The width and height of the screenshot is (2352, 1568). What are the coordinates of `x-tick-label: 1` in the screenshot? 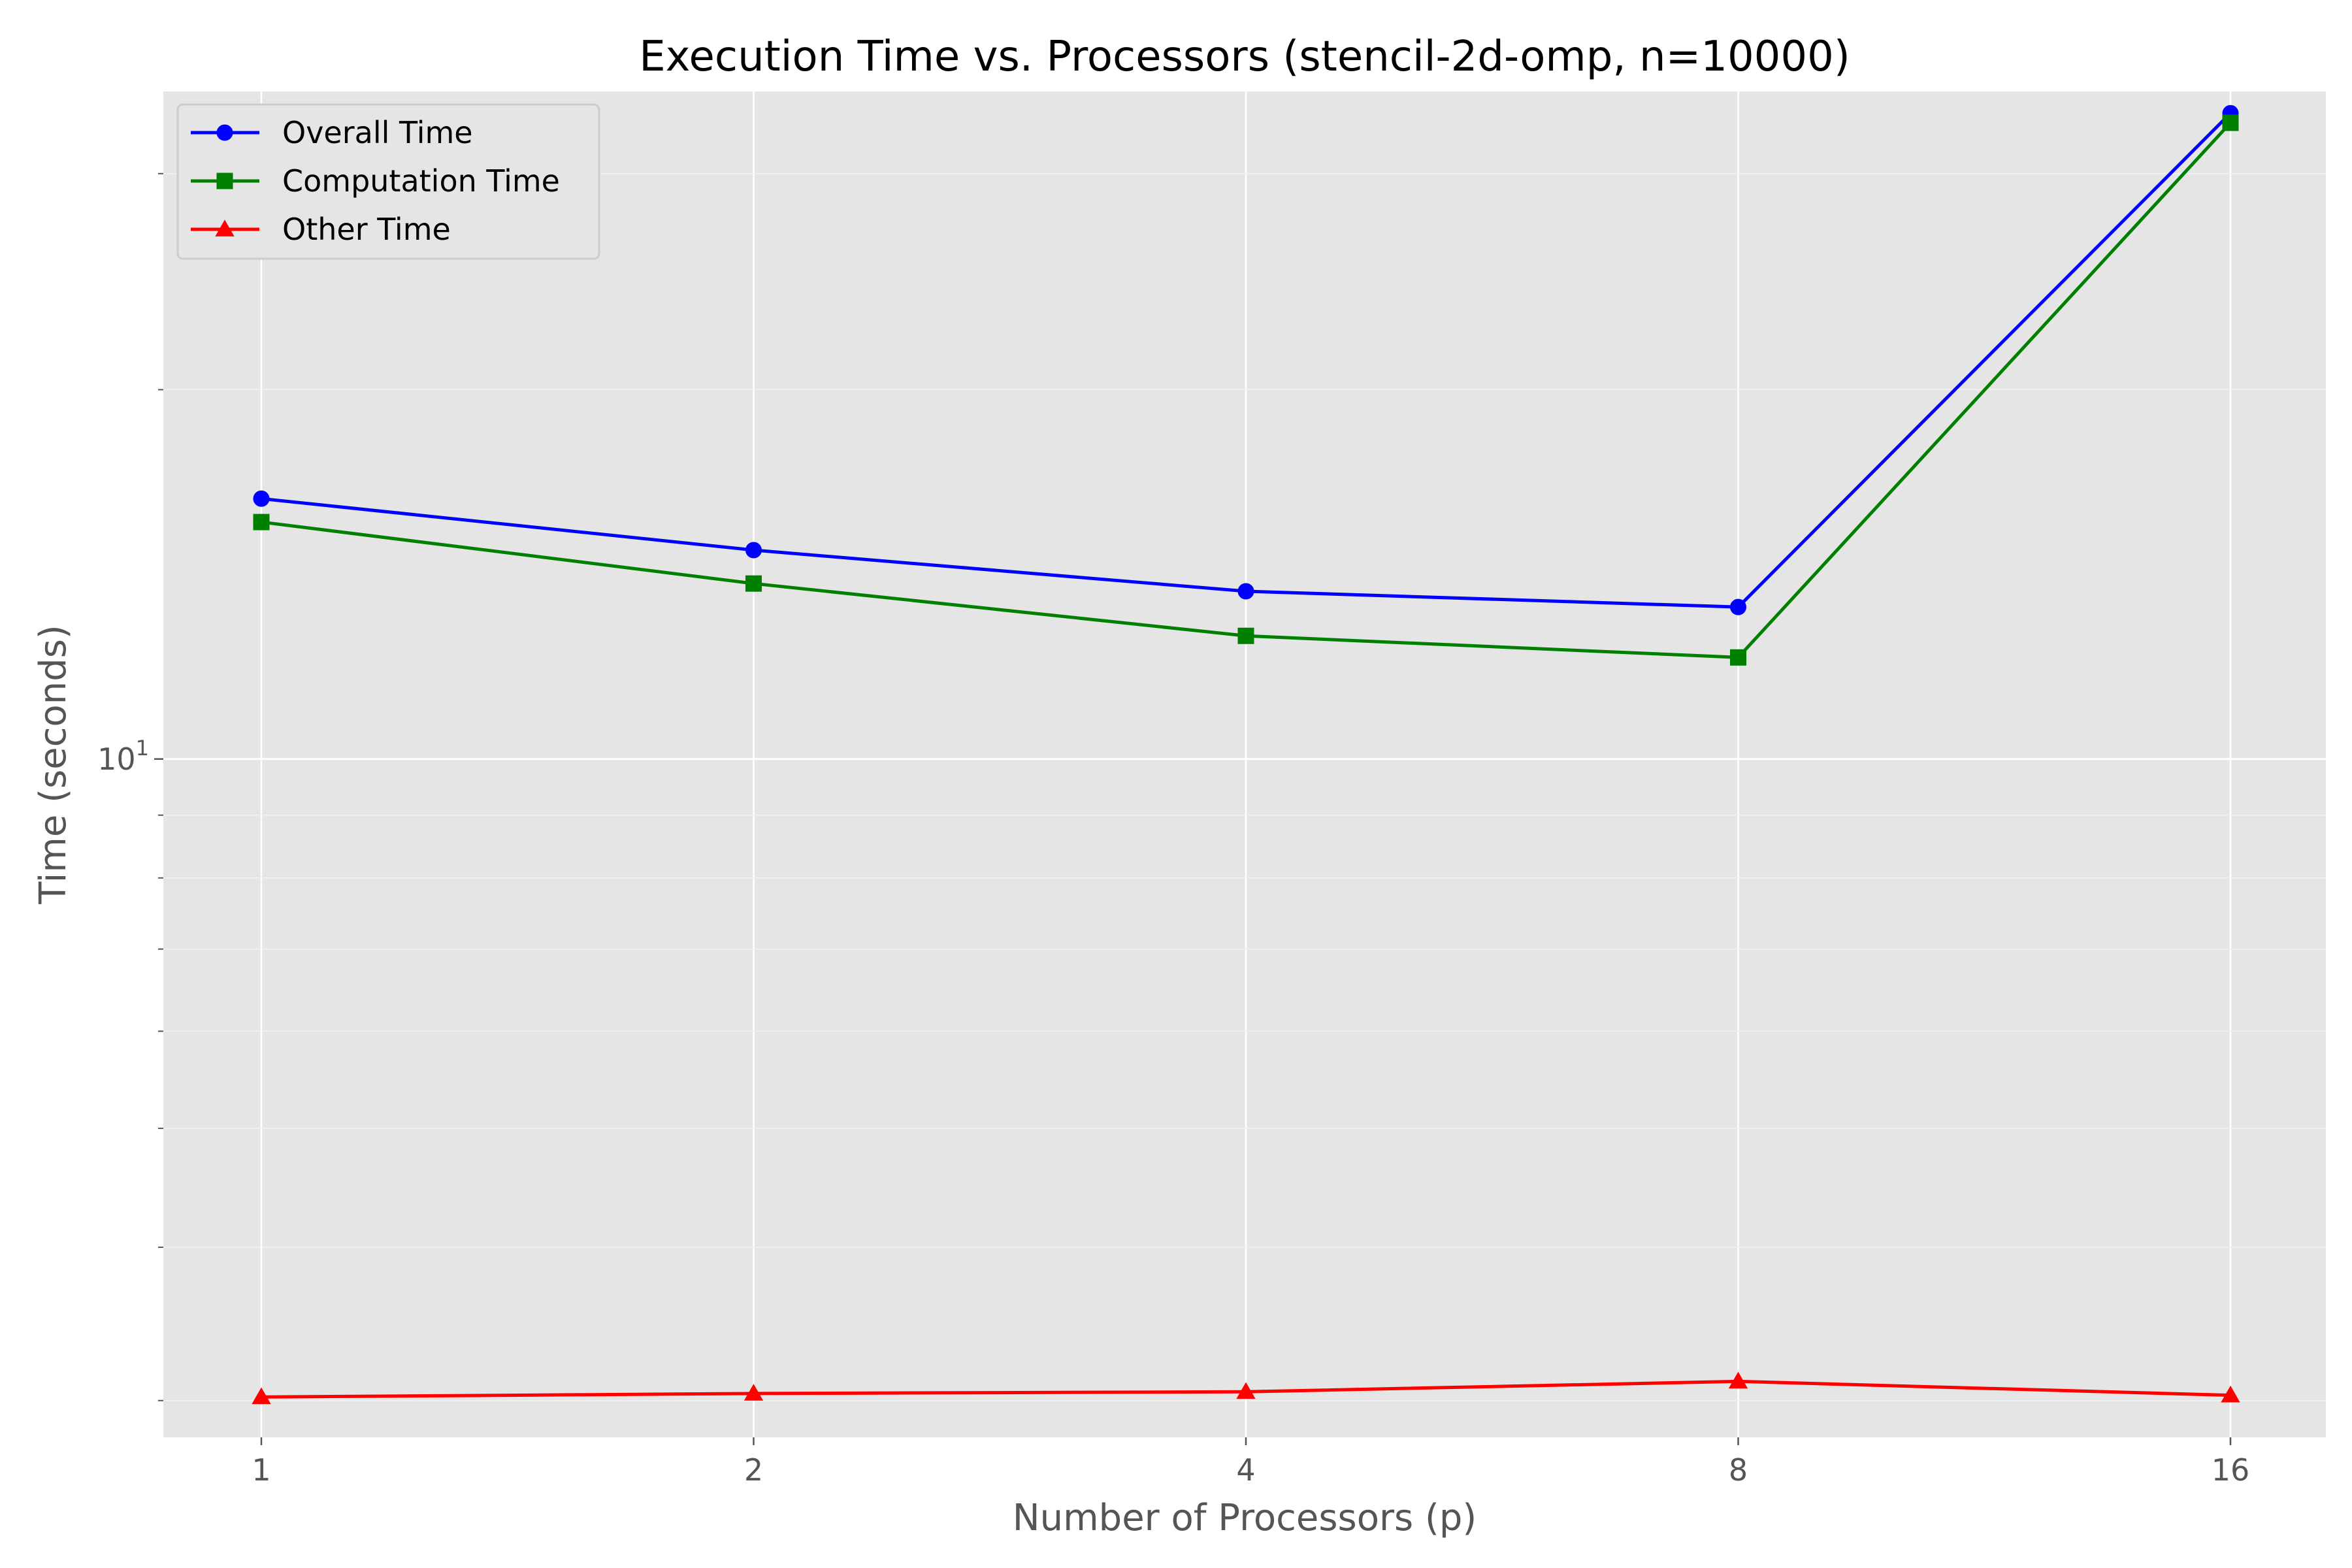 It's located at (261, 1470).